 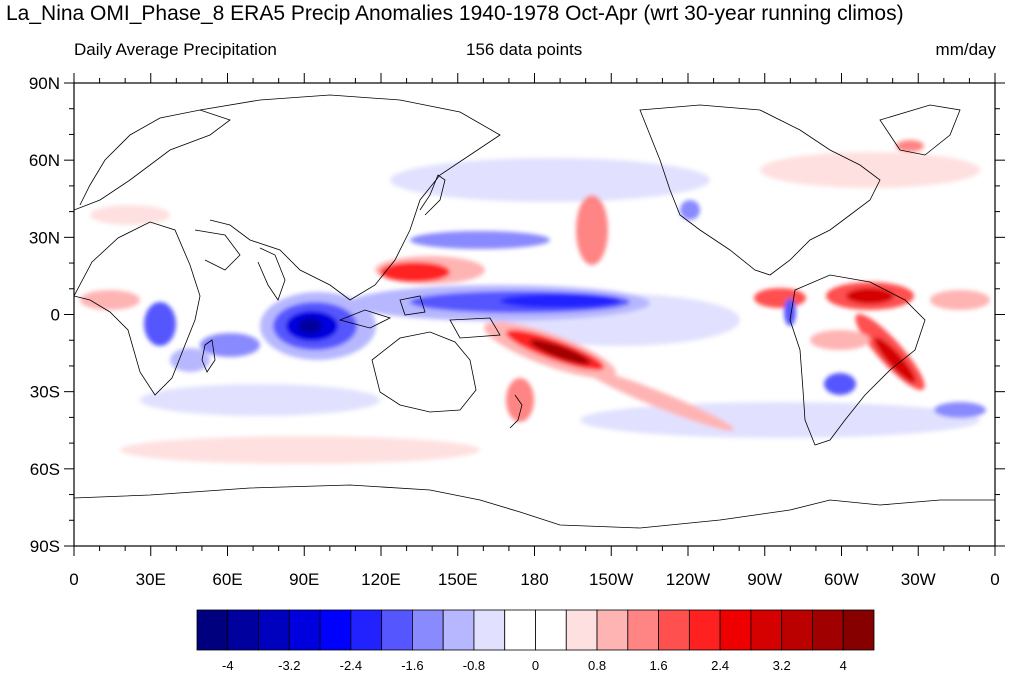 What do you see at coordinates (843, 665) in the screenshot?
I see `colorbar-label: 4` at bounding box center [843, 665].